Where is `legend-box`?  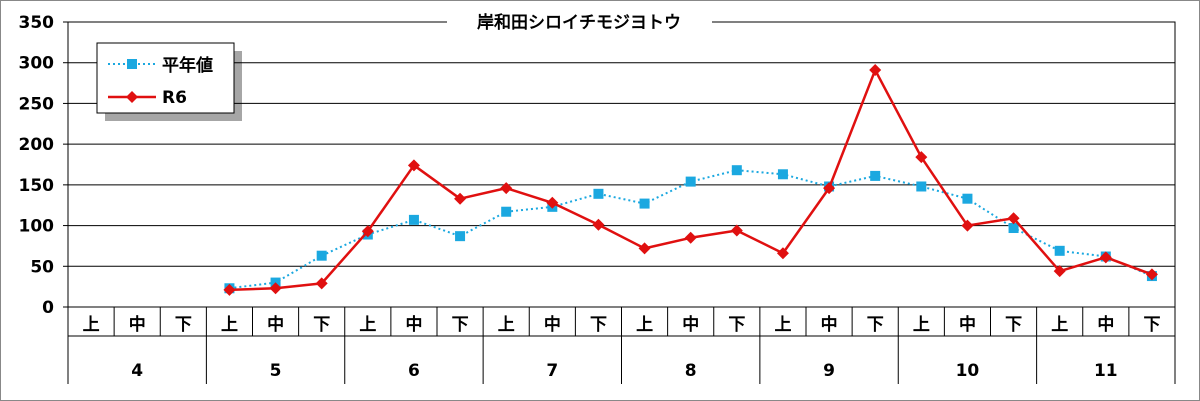 legend-box is located at coordinates (165, 78).